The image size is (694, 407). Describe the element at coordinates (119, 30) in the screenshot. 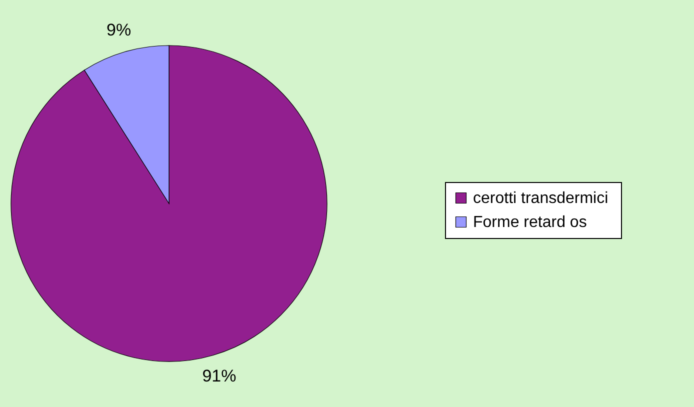

I see `data-label: 9%` at that location.